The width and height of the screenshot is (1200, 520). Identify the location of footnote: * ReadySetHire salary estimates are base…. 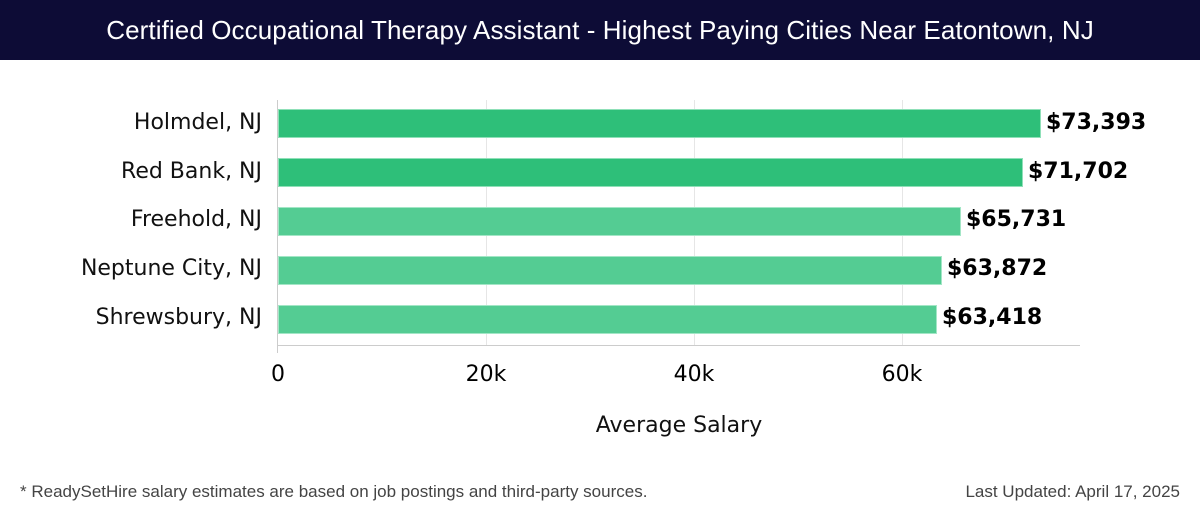
(334, 491).